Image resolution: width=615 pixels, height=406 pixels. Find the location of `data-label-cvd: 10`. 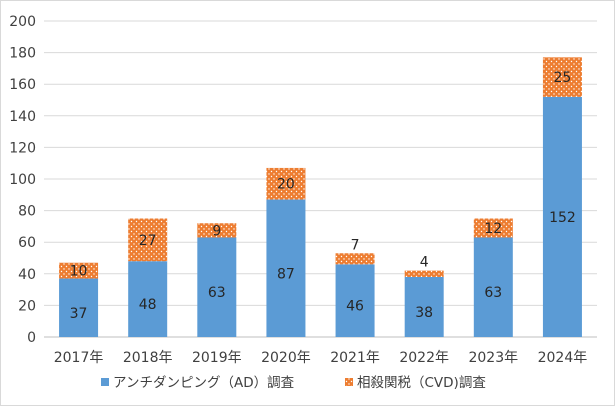

data-label-cvd: 10 is located at coordinates (79, 272).